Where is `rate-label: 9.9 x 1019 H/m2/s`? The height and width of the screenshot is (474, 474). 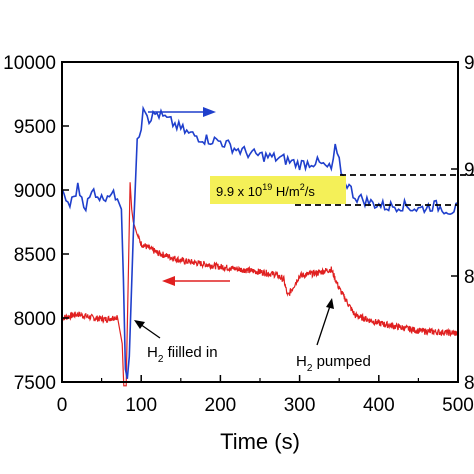 rate-label: 9.9 x 1019 H/m2/s is located at coordinates (265, 190).